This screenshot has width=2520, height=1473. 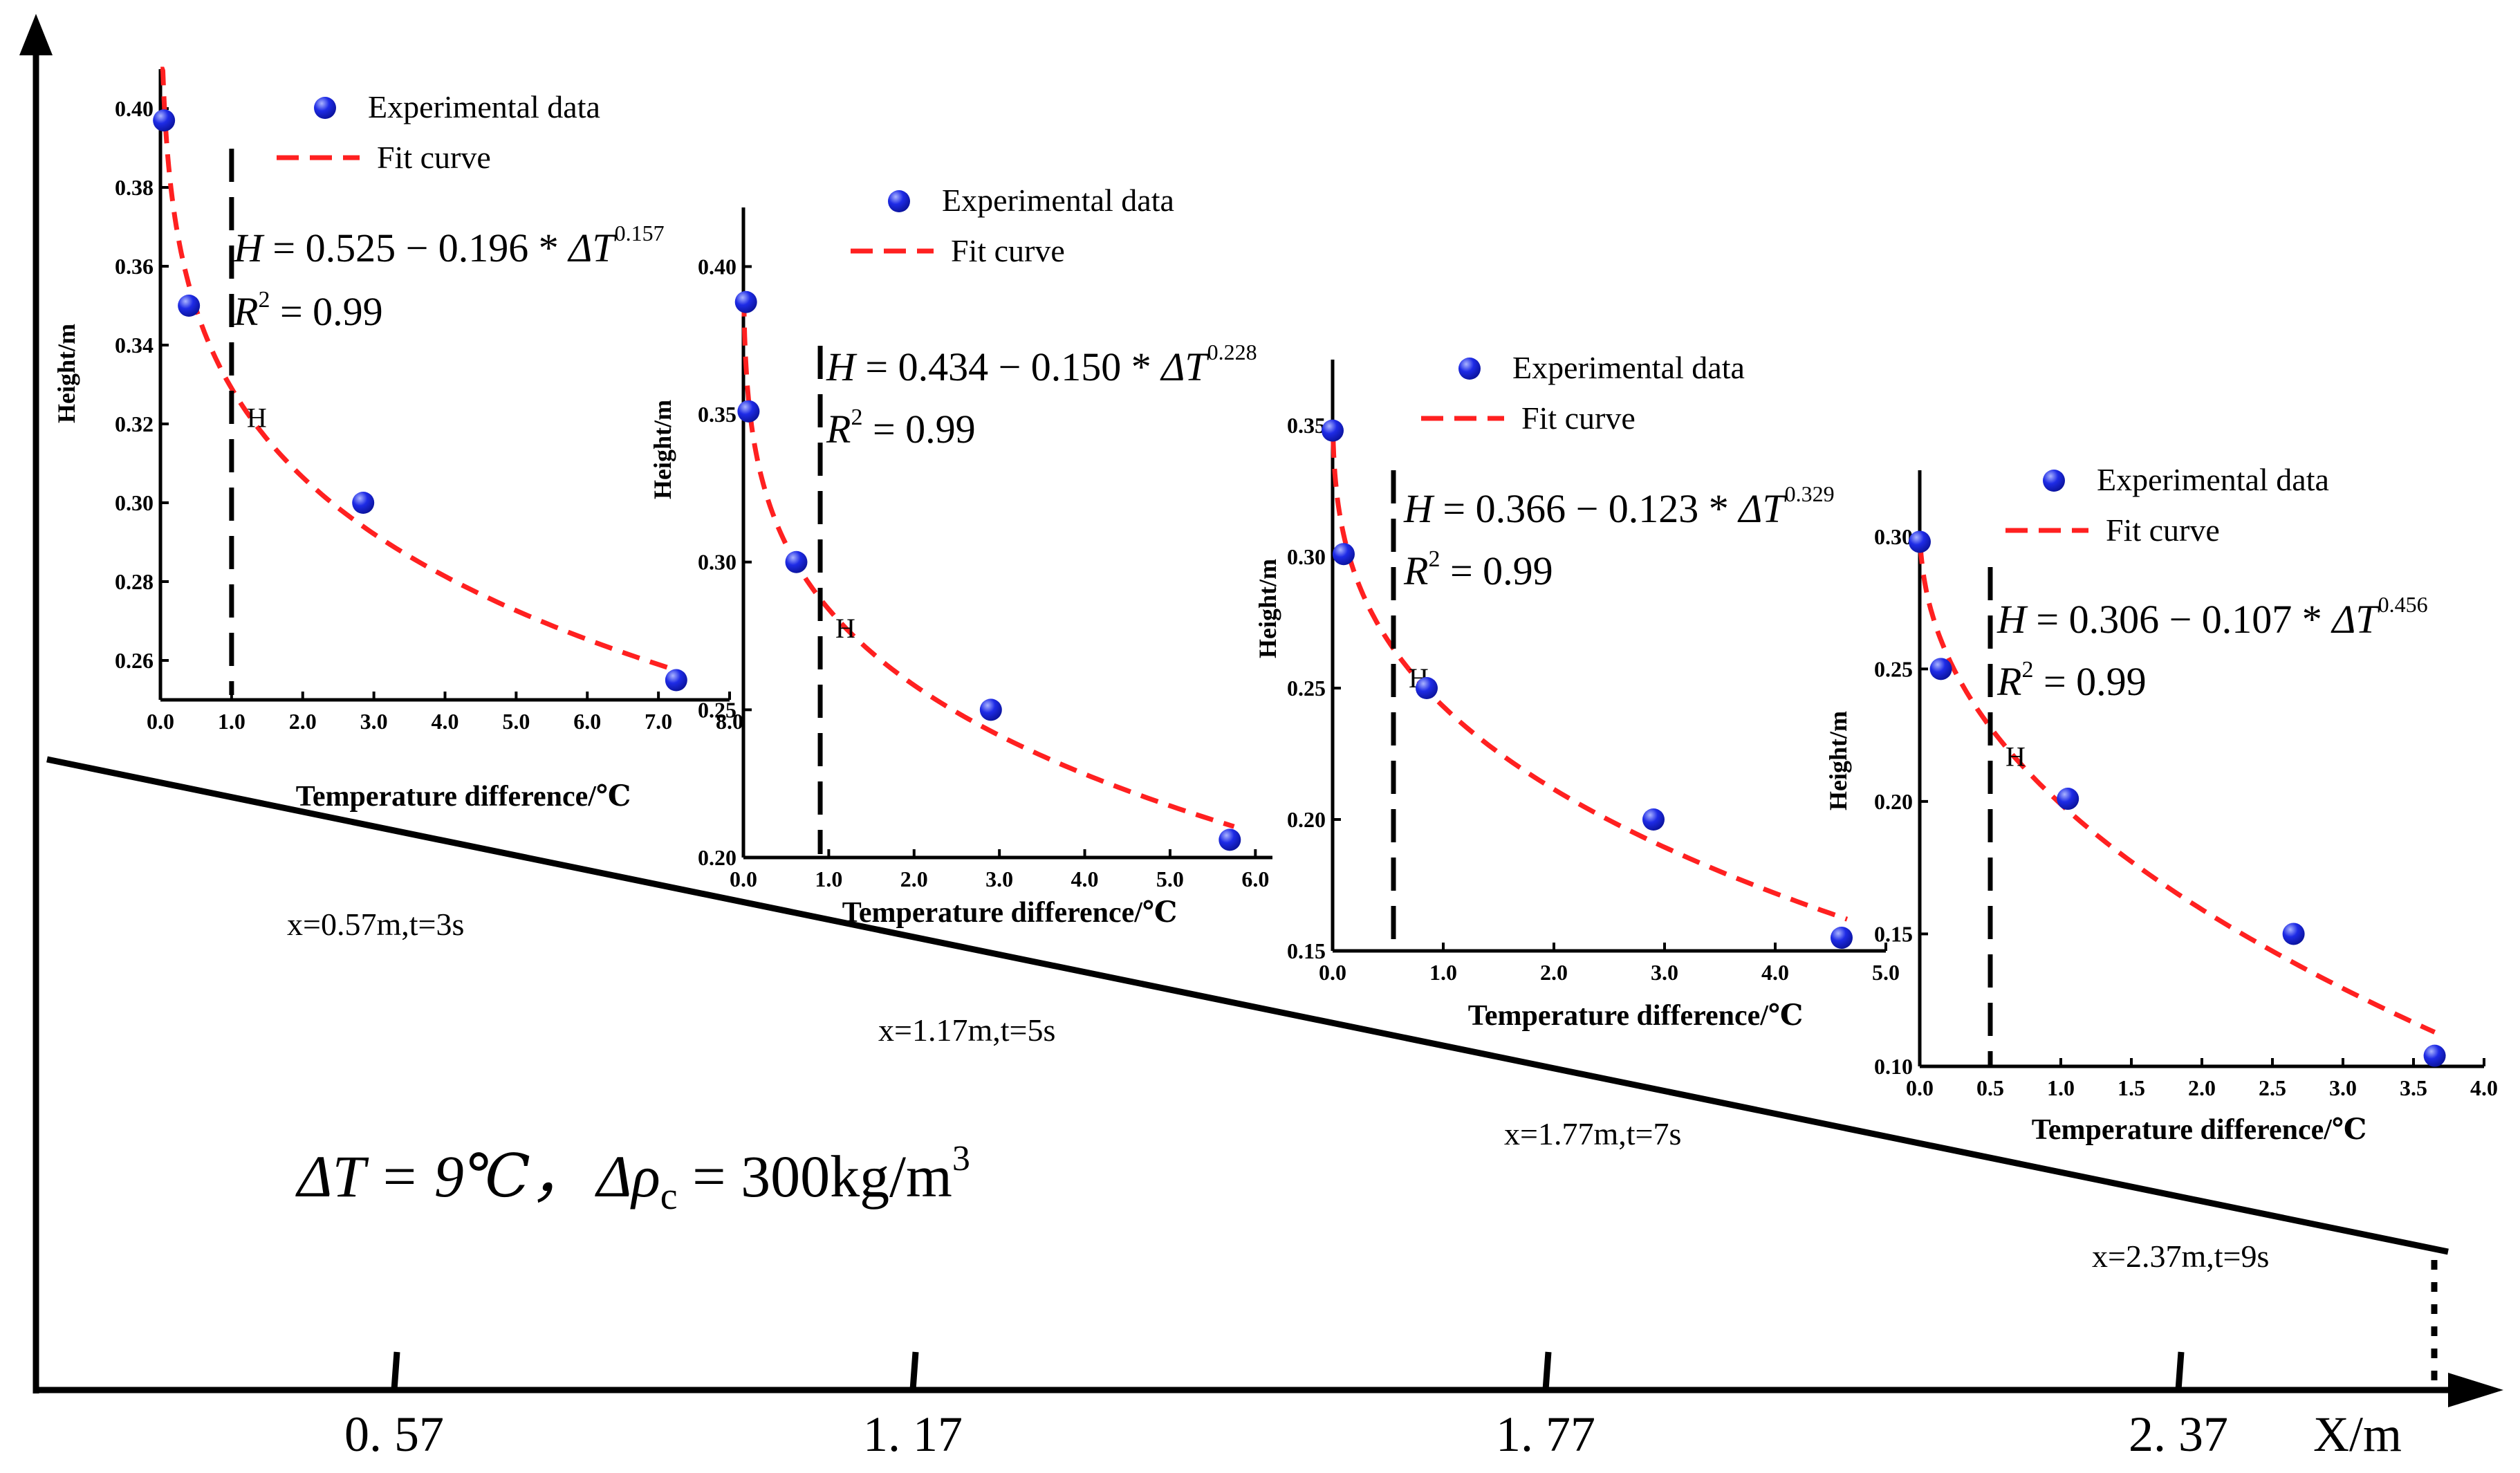 I want to click on equation-exponent: 0.228, so click(x=1232, y=352).